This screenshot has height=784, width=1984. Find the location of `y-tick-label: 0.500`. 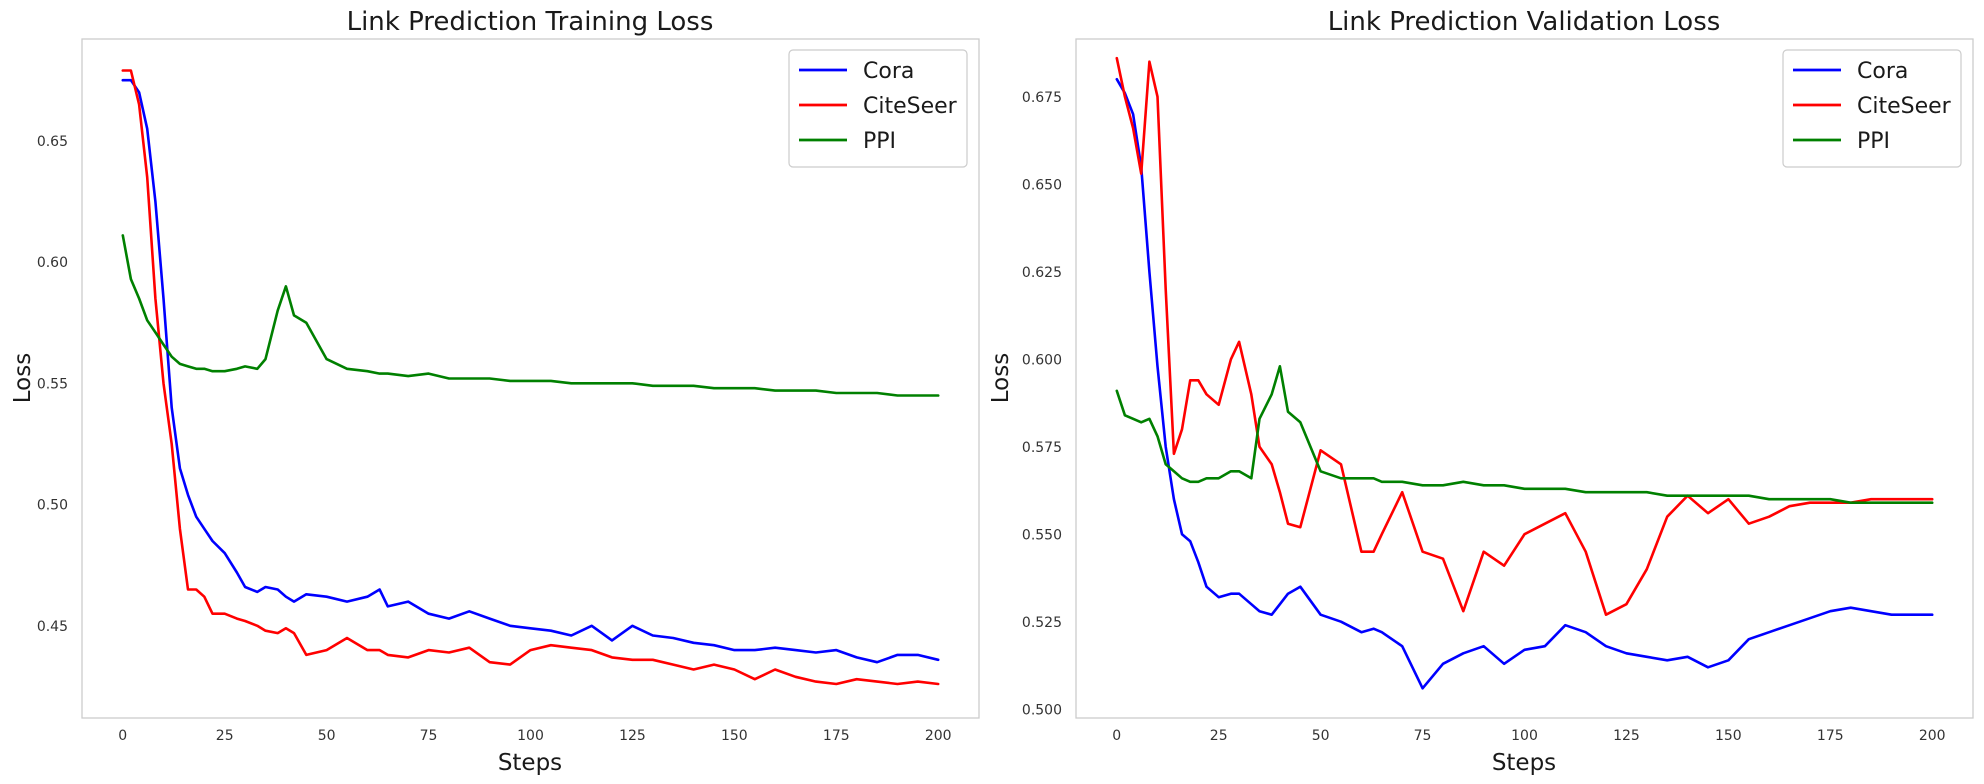

y-tick-label: 0.500 is located at coordinates (1042, 710).